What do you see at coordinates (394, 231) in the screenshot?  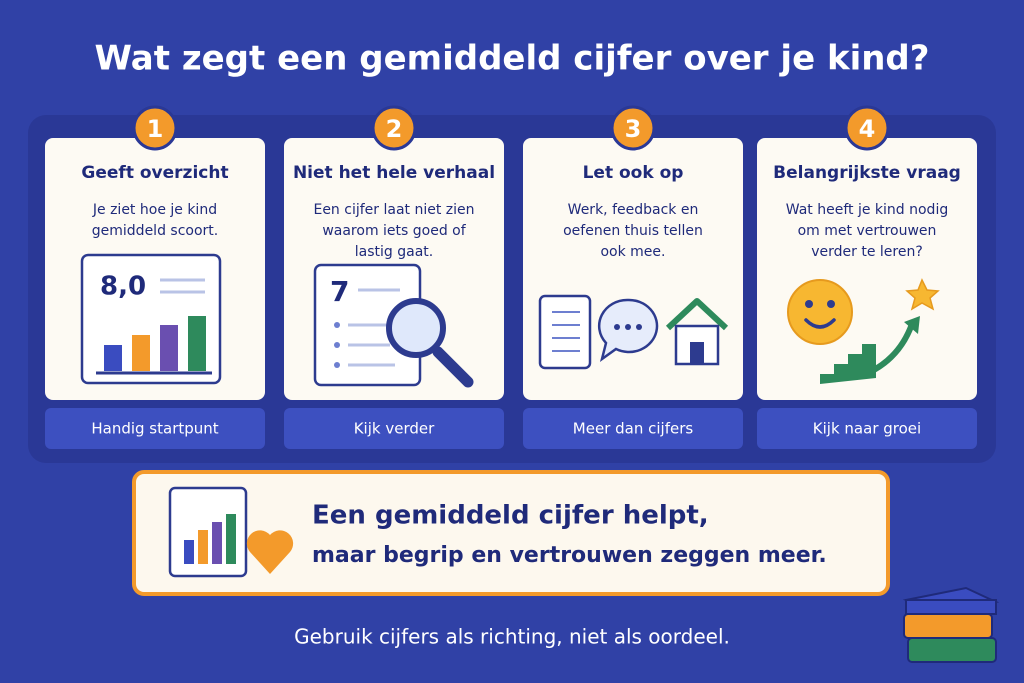 I see `card-text: waarom iets goed of` at bounding box center [394, 231].